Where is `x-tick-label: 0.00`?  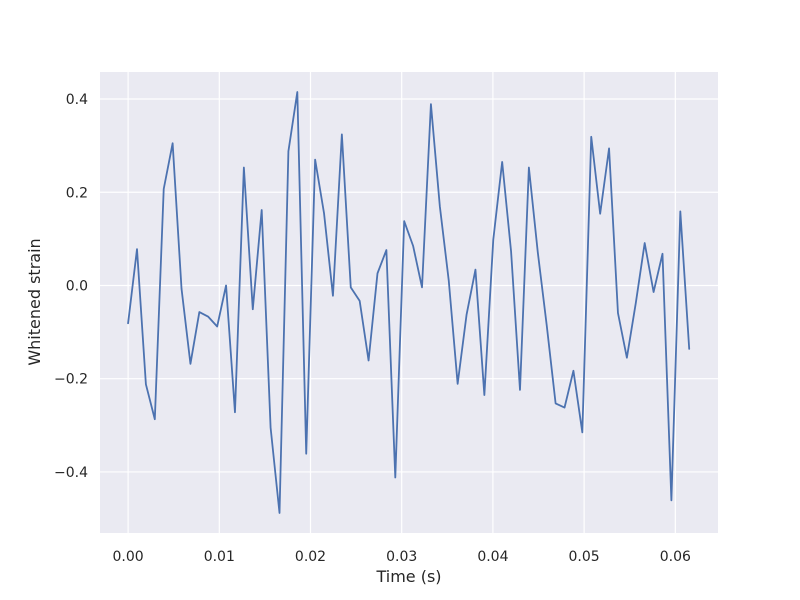
x-tick-label: 0.00 is located at coordinates (128, 557).